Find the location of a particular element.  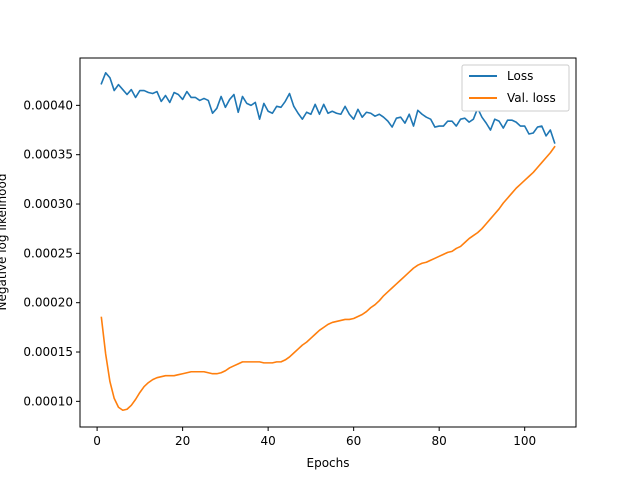

y-tick-label: 0.00030 is located at coordinates (48, 204).